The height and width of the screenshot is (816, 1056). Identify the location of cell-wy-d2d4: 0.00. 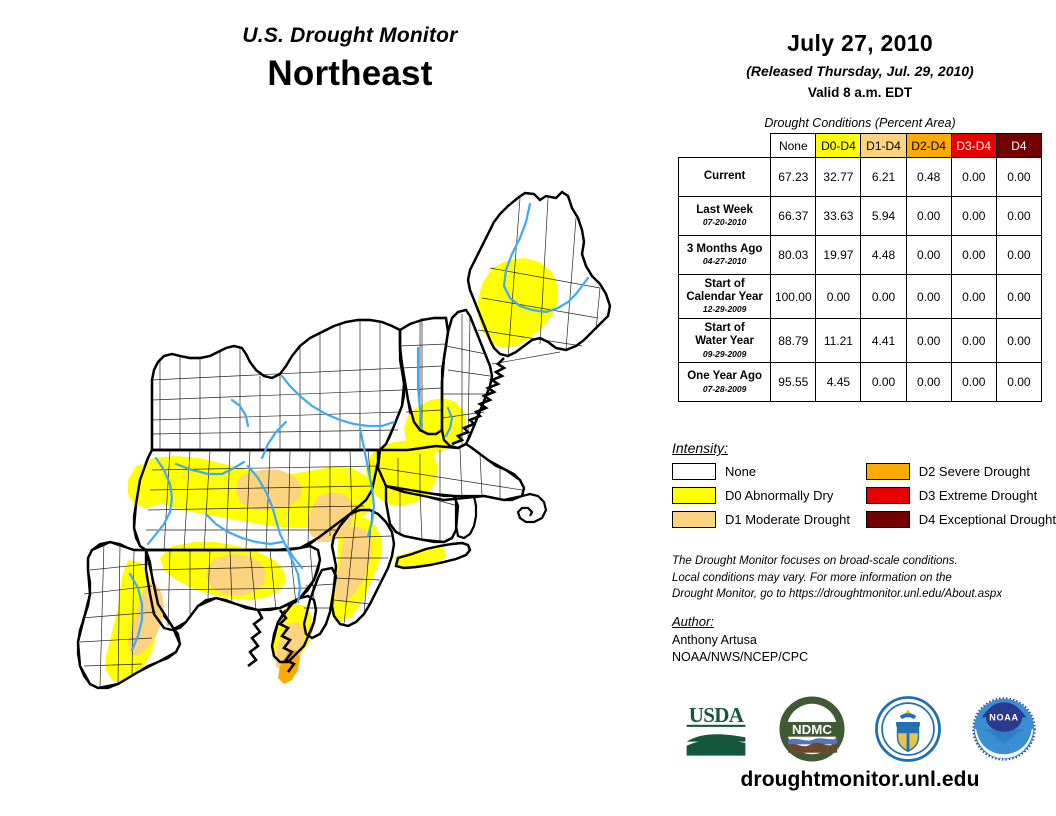
(928, 341).